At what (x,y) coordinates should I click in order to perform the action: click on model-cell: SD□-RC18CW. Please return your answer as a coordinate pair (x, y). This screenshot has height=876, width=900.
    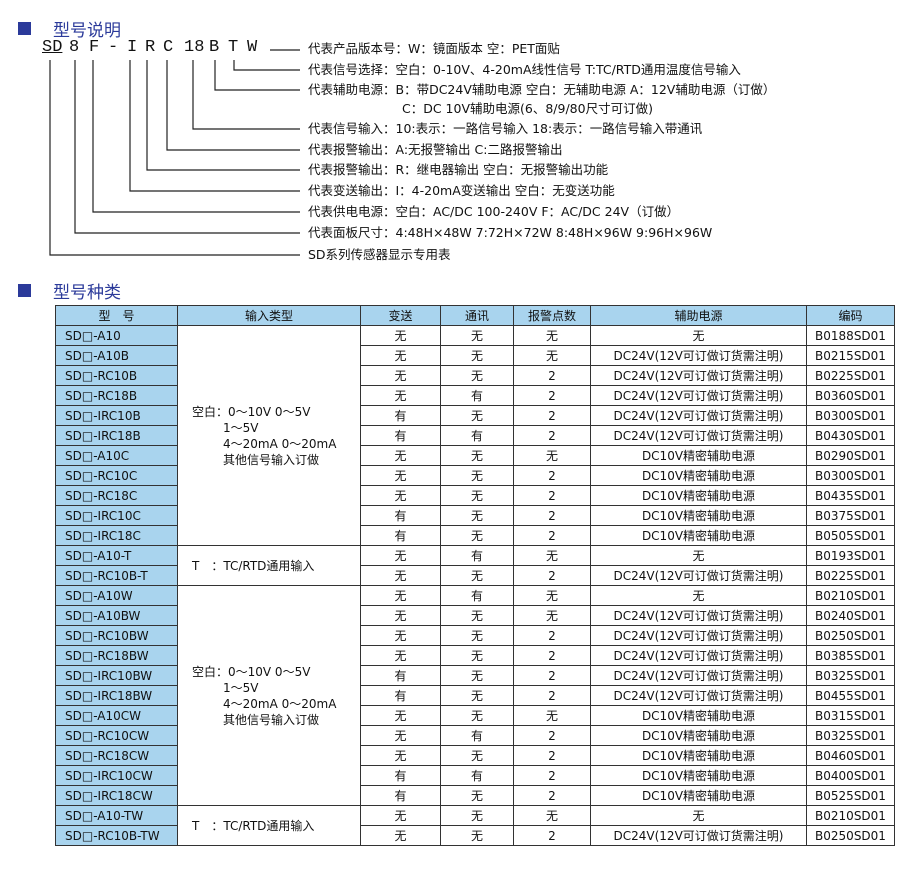
    Looking at the image, I should click on (116, 755).